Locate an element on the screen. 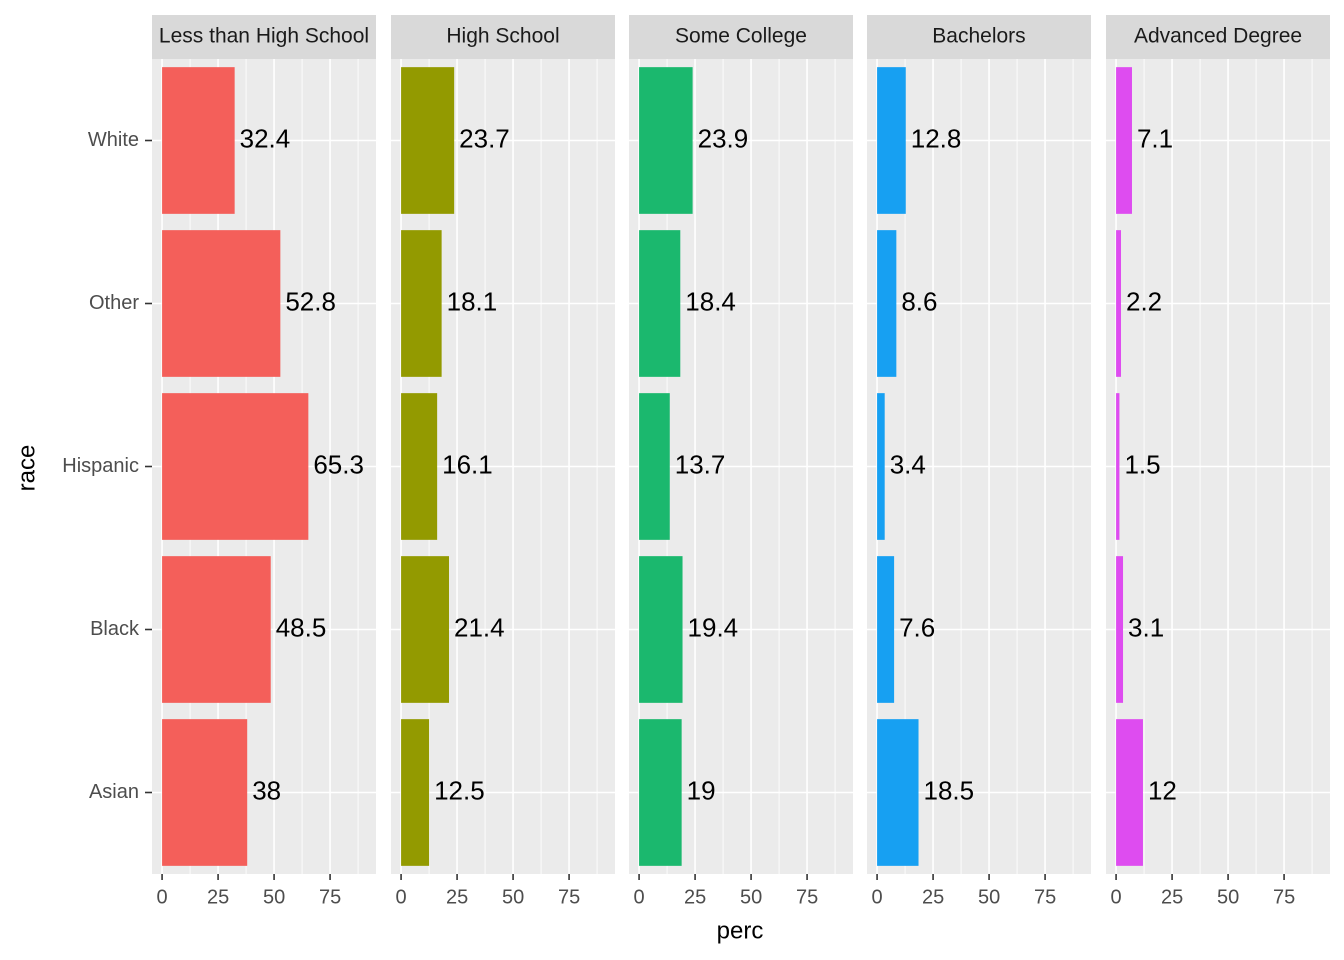 This screenshot has height=960, width=1344. value-label: 32.4 is located at coordinates (265, 138).